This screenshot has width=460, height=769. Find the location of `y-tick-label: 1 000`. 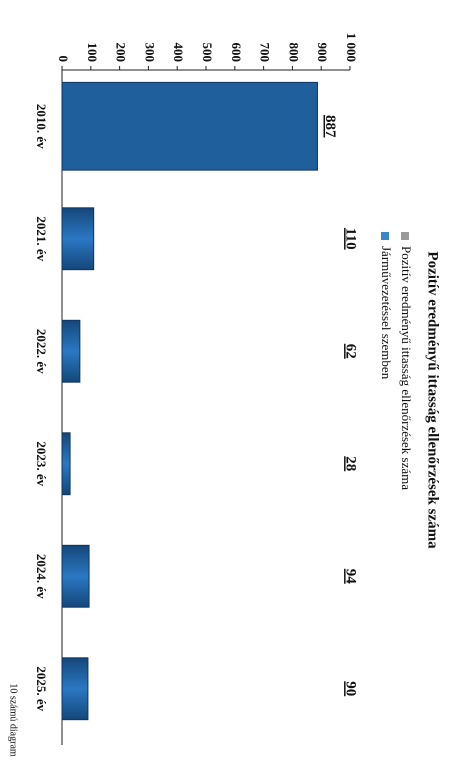

y-tick-label: 1 000 is located at coordinates (351, 47).